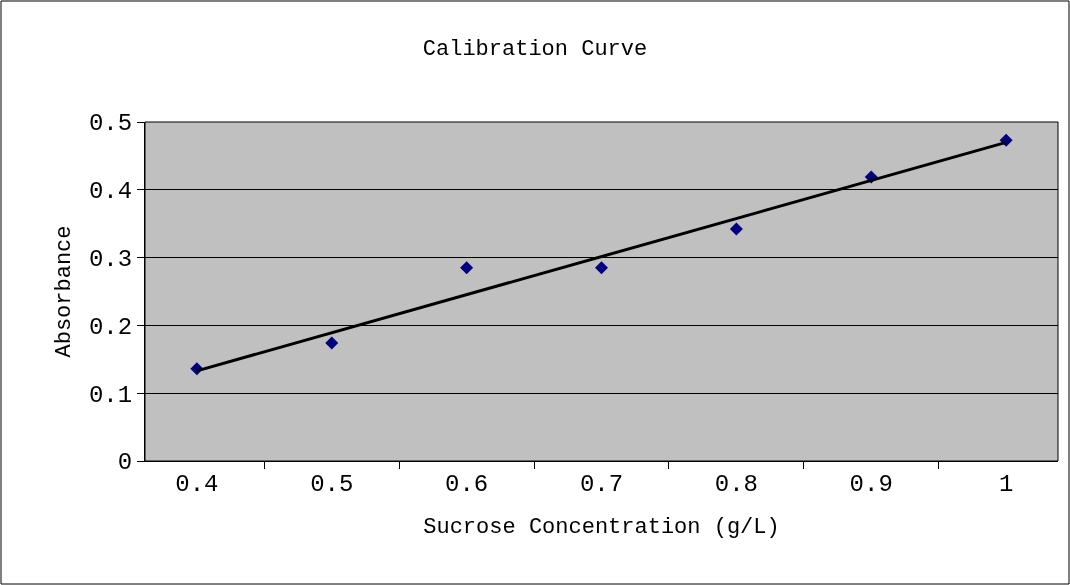 This screenshot has height=585, width=1070. What do you see at coordinates (332, 484) in the screenshot?
I see `x-tick-label: 0.5` at bounding box center [332, 484].